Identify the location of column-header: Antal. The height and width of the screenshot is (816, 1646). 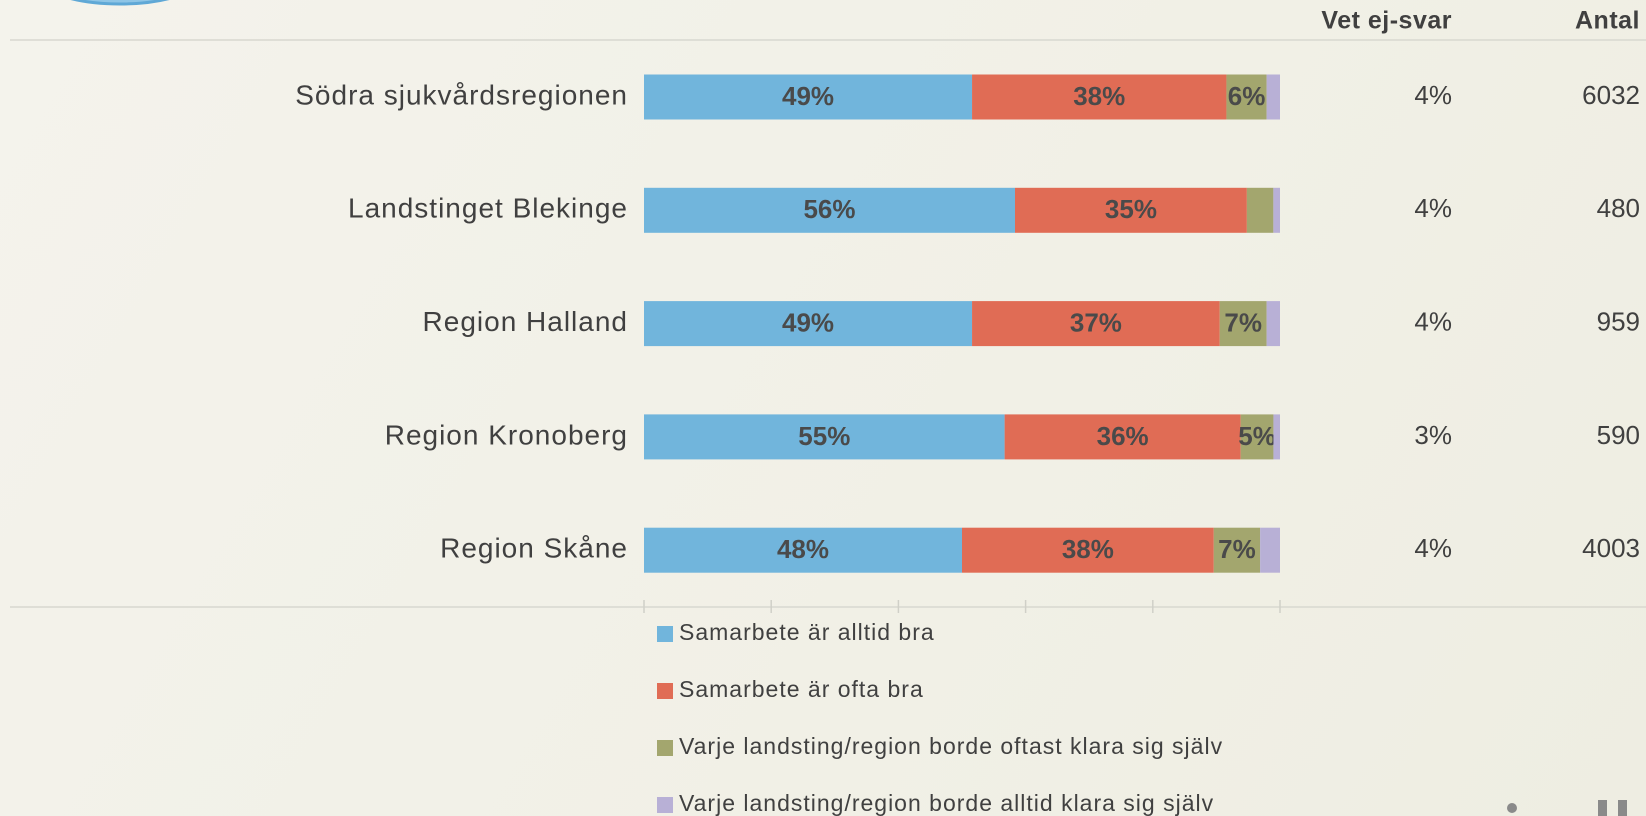
(1607, 21).